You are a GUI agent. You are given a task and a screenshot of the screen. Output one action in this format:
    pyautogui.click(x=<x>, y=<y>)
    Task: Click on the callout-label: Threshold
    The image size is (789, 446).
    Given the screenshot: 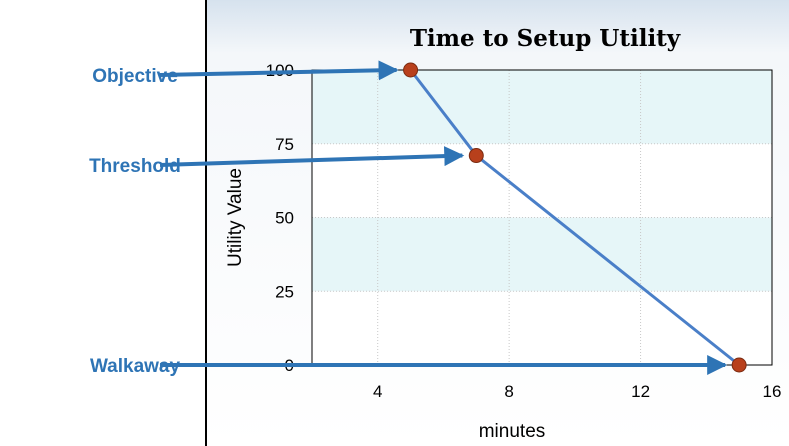 What is the action you would take?
    pyautogui.click(x=135, y=166)
    